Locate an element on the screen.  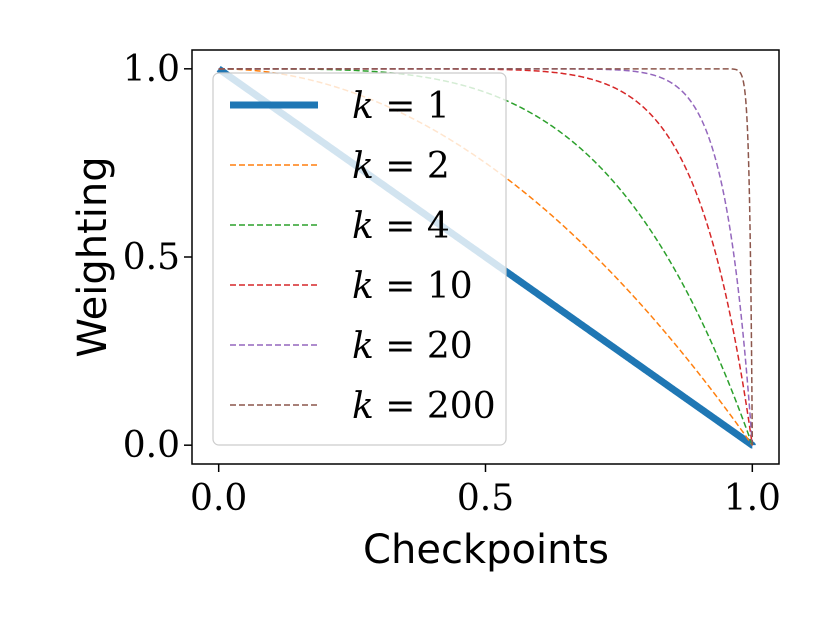
legend-label-3: k = 4 is located at coordinates (401, 226).